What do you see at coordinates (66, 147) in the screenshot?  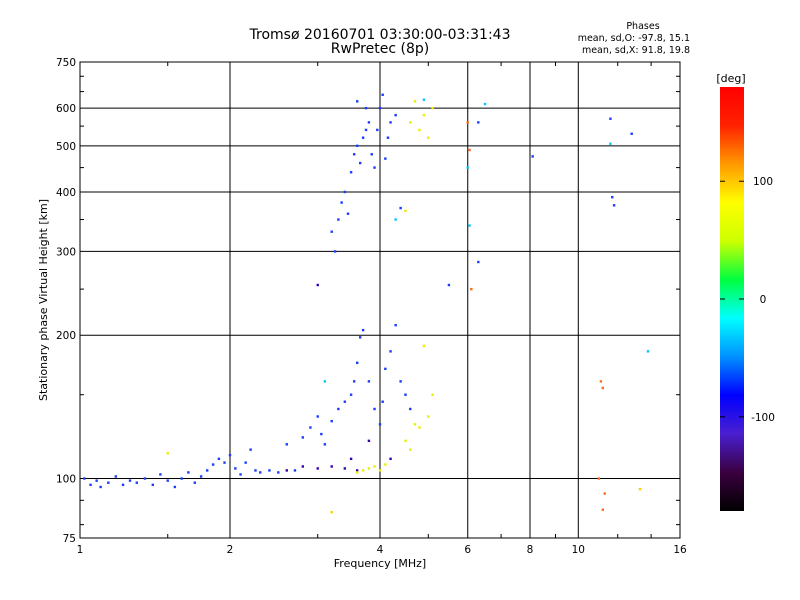 I see `y-tick-label: 500` at bounding box center [66, 147].